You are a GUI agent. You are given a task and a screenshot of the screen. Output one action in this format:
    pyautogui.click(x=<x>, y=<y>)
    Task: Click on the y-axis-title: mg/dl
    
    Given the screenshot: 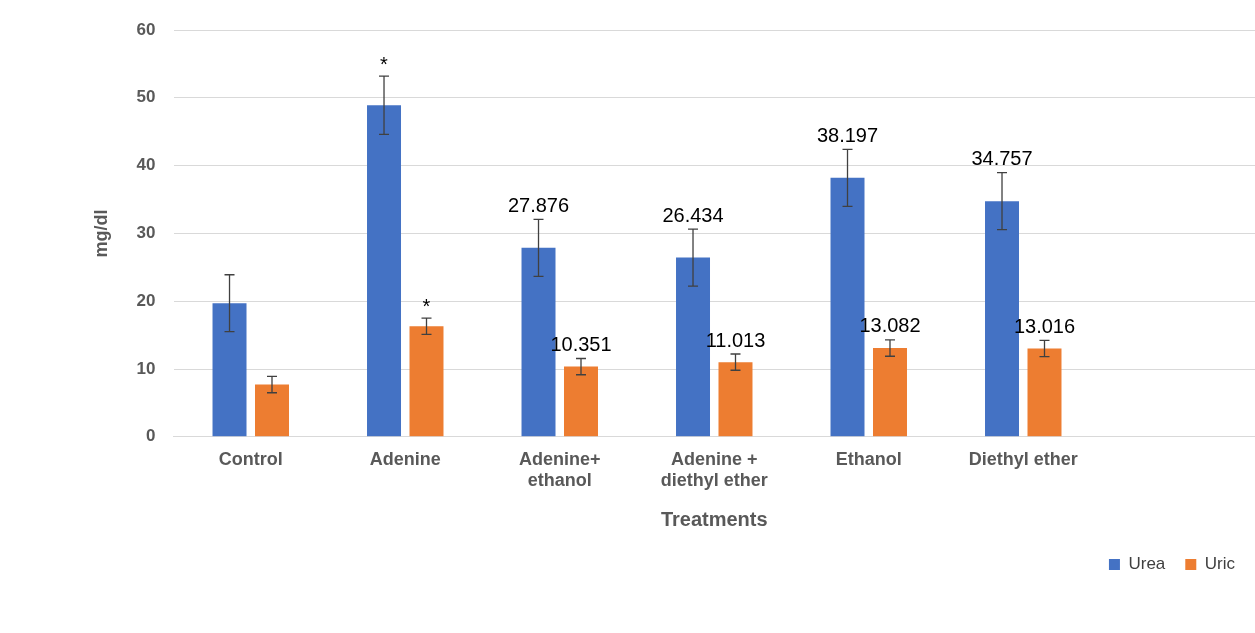 What is the action you would take?
    pyautogui.click(x=100, y=233)
    